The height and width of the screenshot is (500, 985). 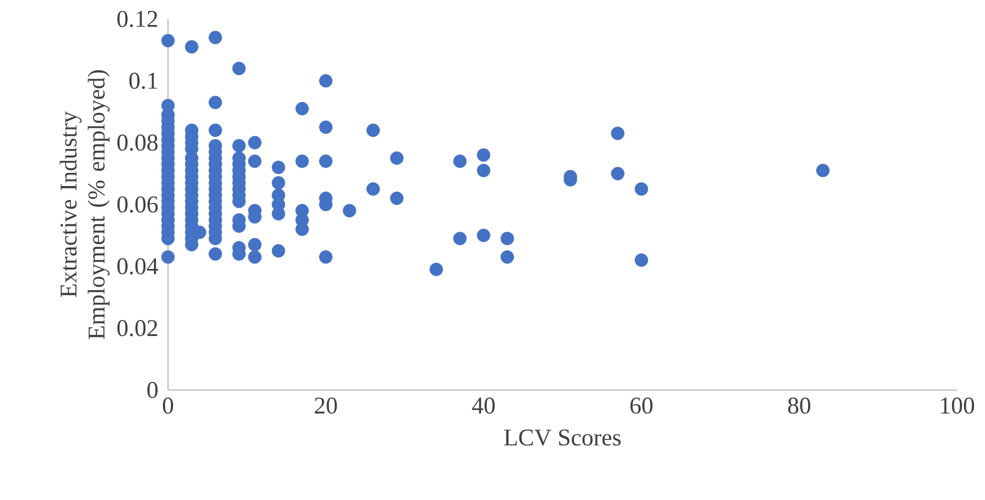 I want to click on y-tick-label: 0.1, so click(x=143, y=80).